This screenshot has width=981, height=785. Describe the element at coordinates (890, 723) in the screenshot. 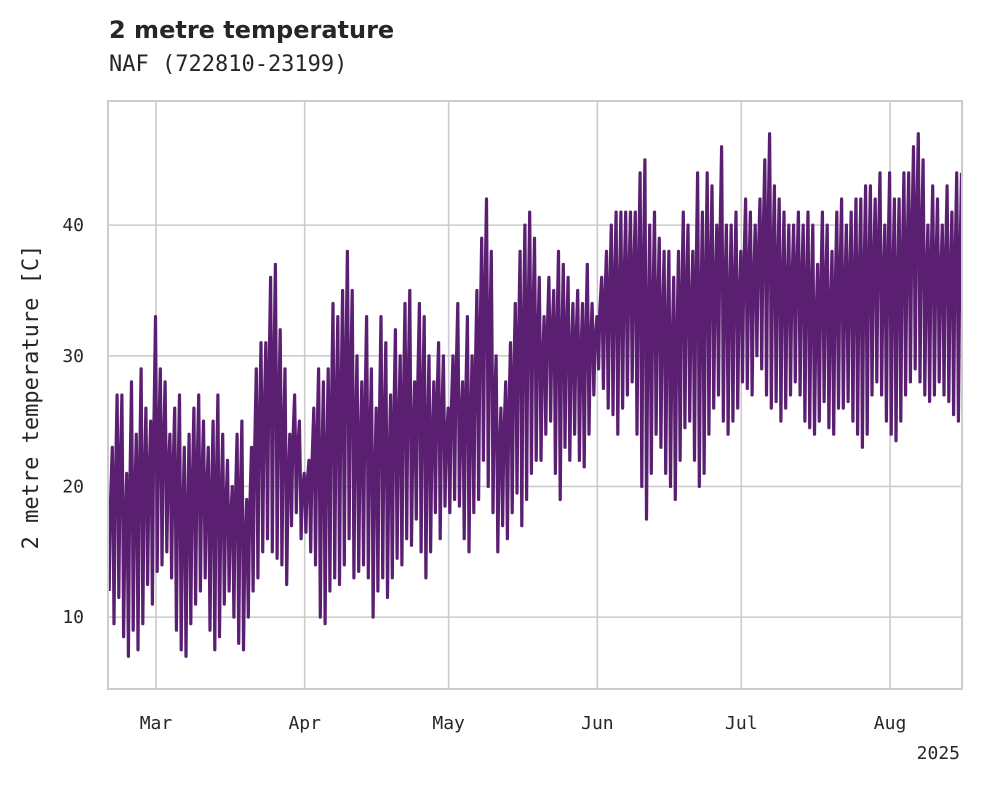

I see `x-tick-label: Aug` at that location.